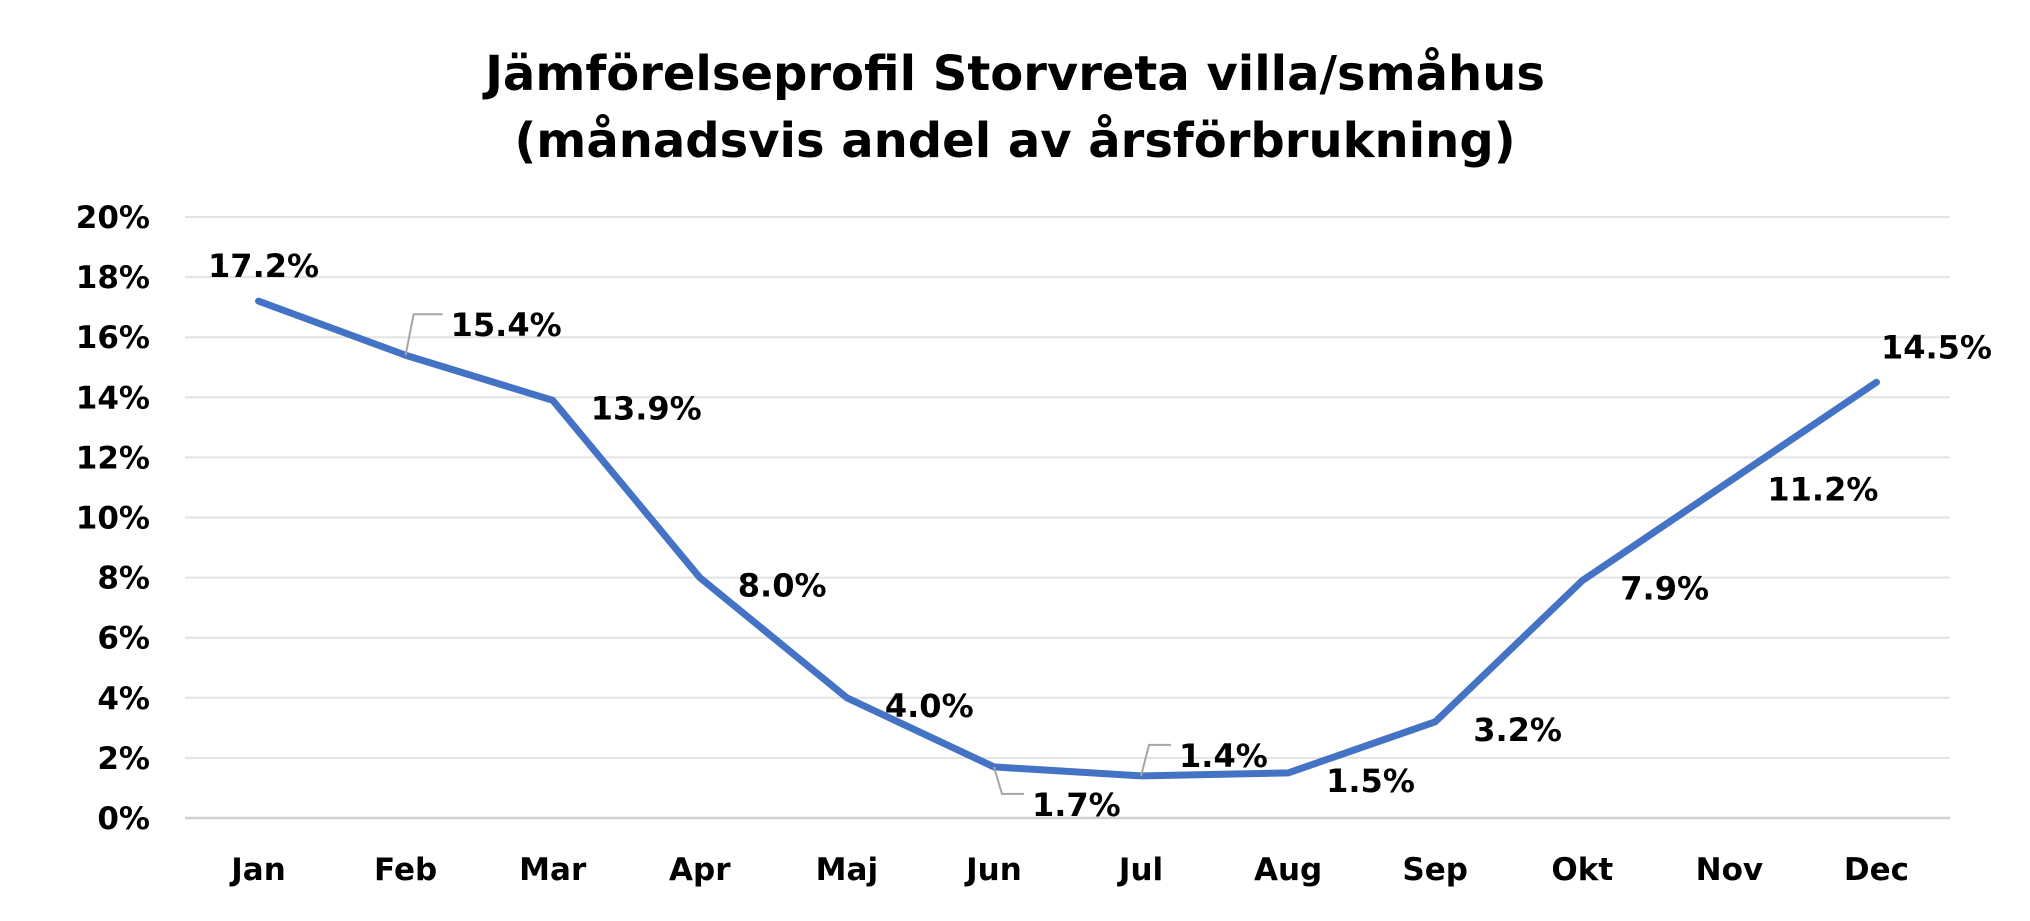  Describe the element at coordinates (1288, 870) in the screenshot. I see `x-tick-label: Aug` at that location.